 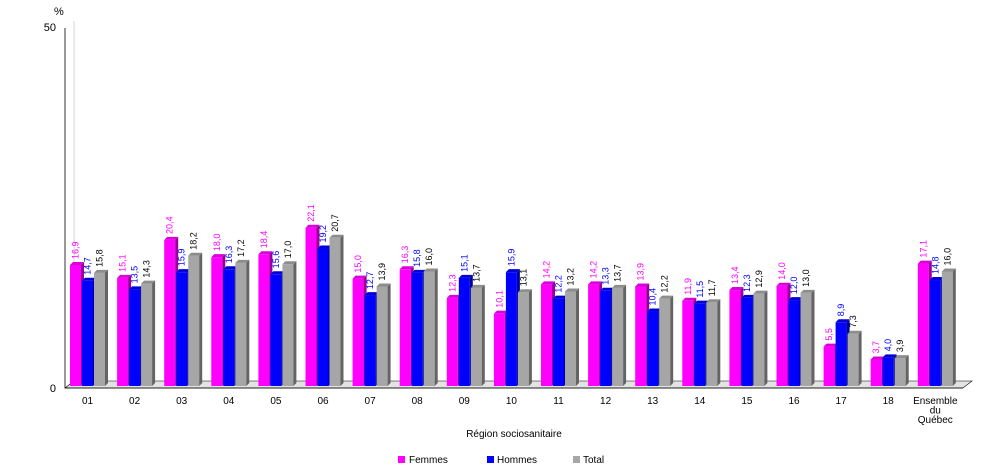 I want to click on data-label-total-13: 11,7, so click(x=712, y=287).